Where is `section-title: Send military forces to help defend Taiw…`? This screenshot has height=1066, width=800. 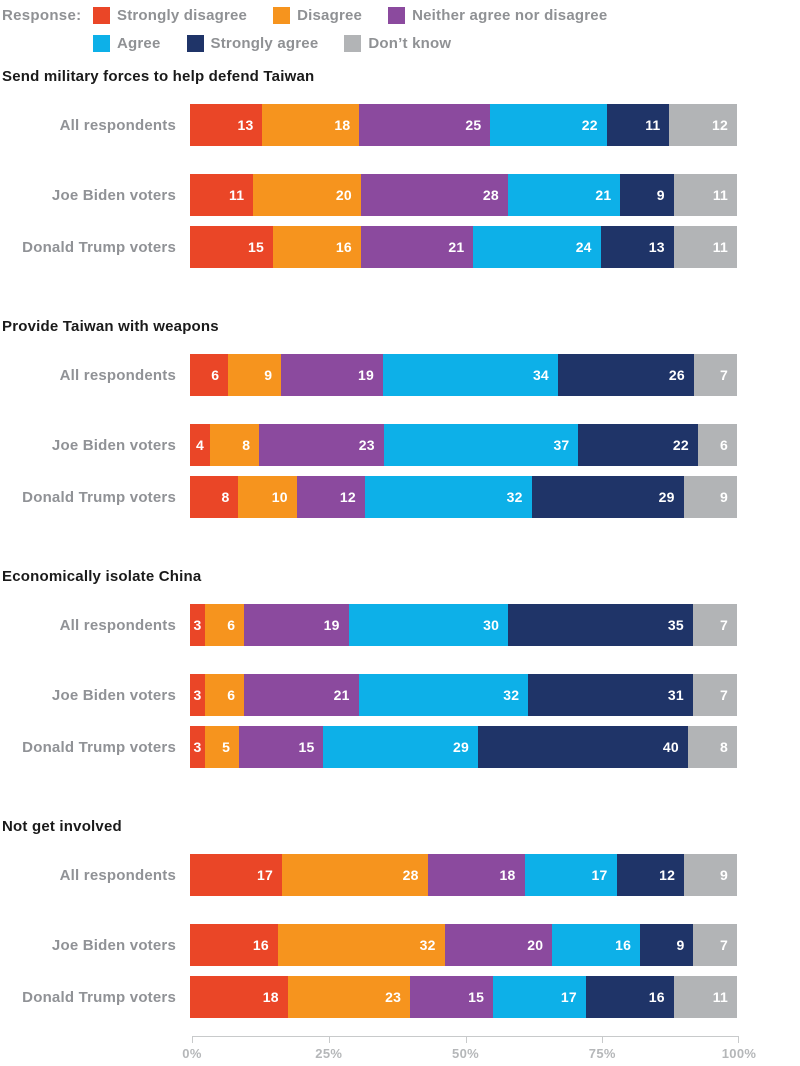 section-title: Send military forces to help defend Taiw… is located at coordinates (158, 76).